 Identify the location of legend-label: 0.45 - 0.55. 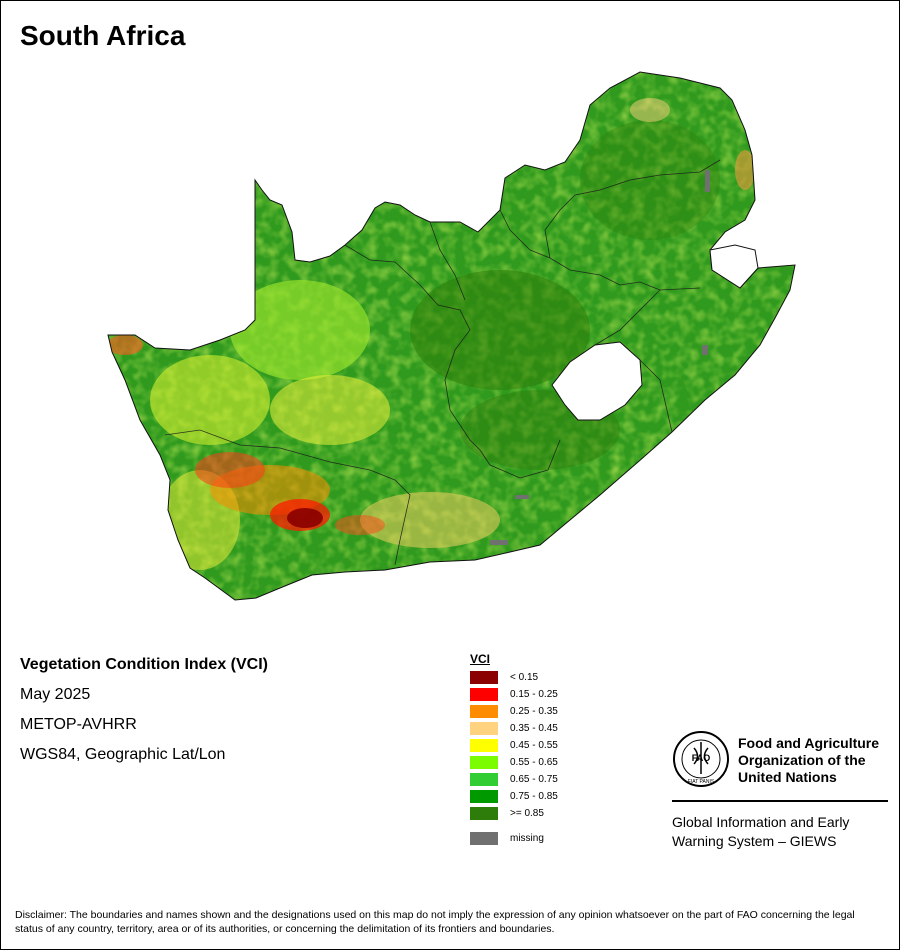
(534, 745).